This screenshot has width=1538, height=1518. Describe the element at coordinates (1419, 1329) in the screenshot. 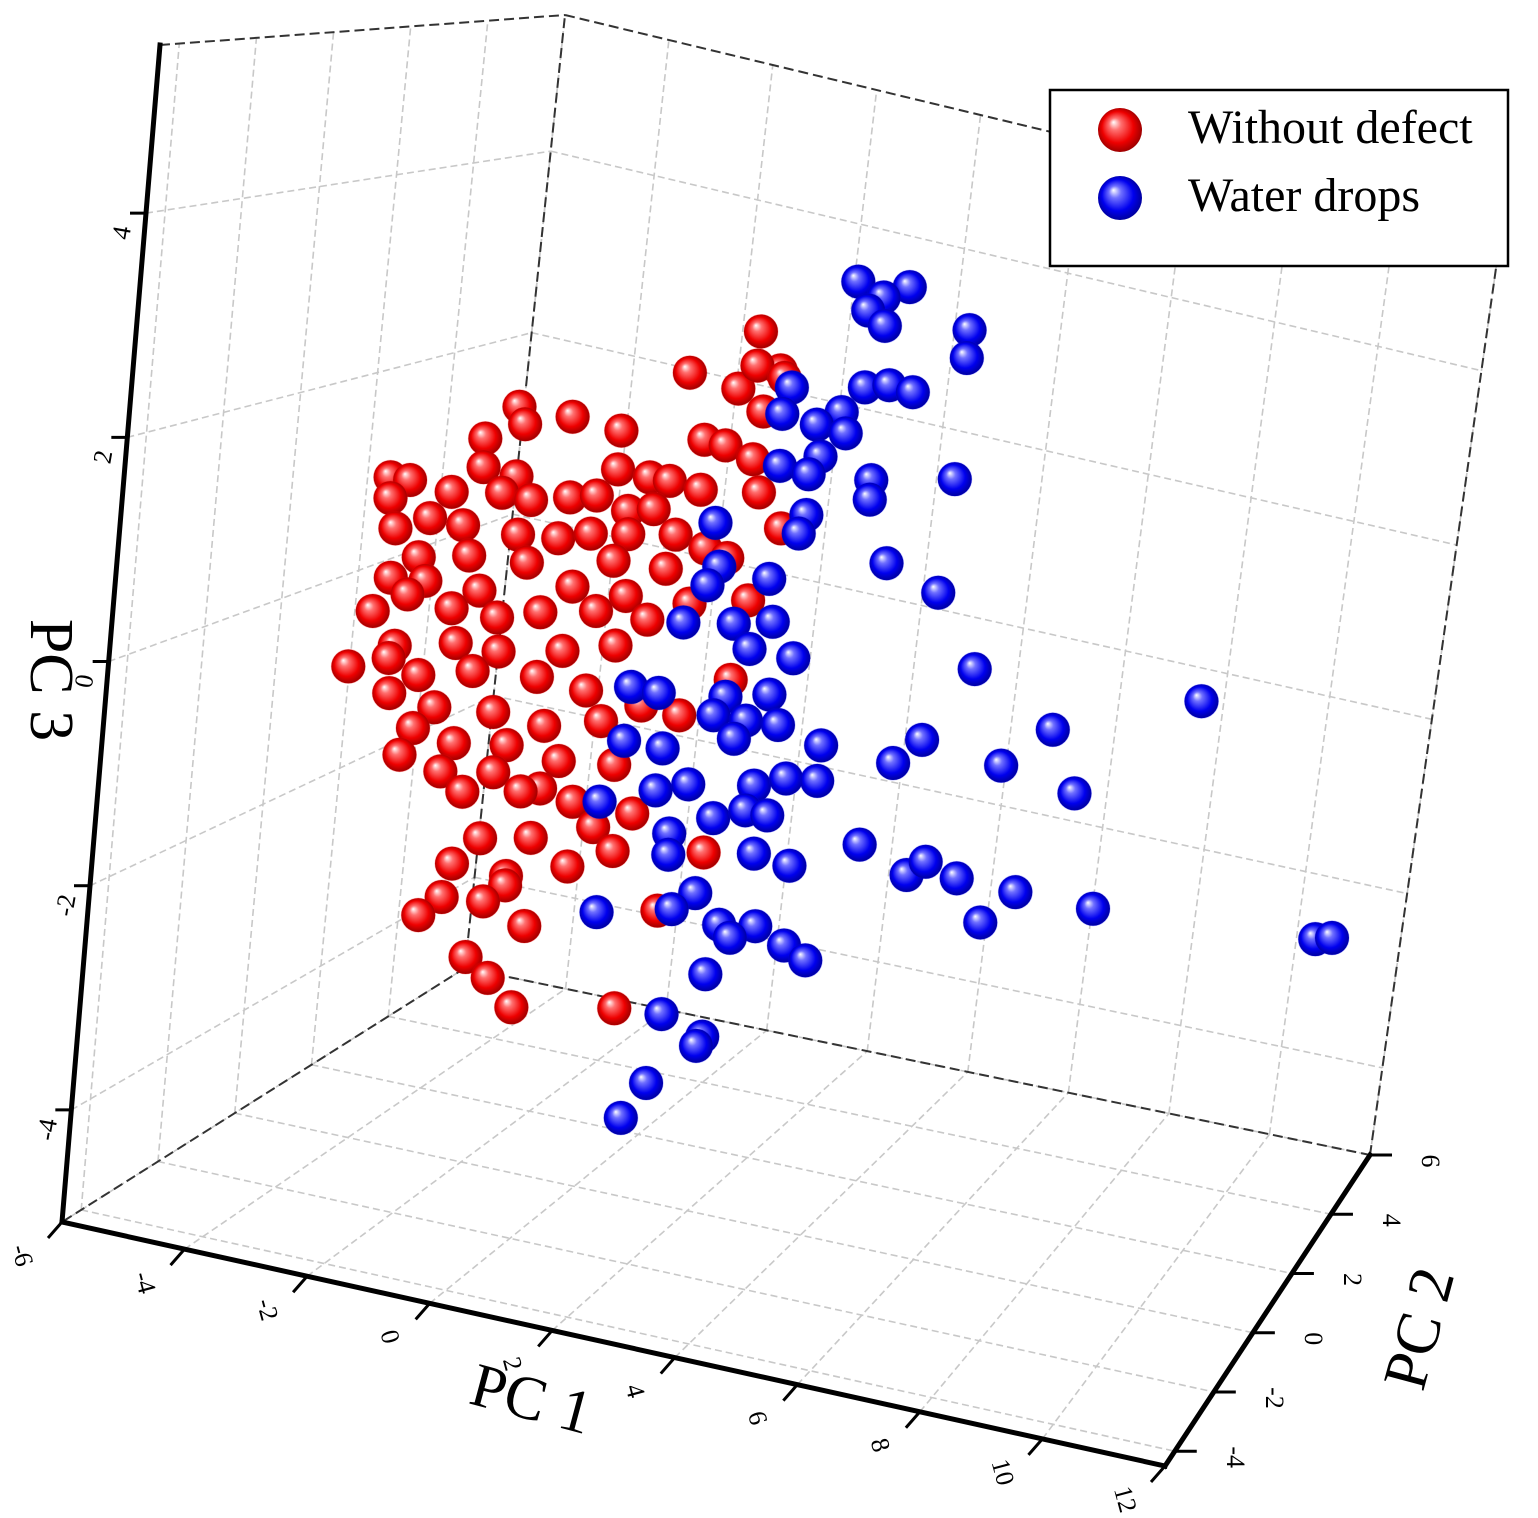

I see `y-axis-title: PC 2` at that location.